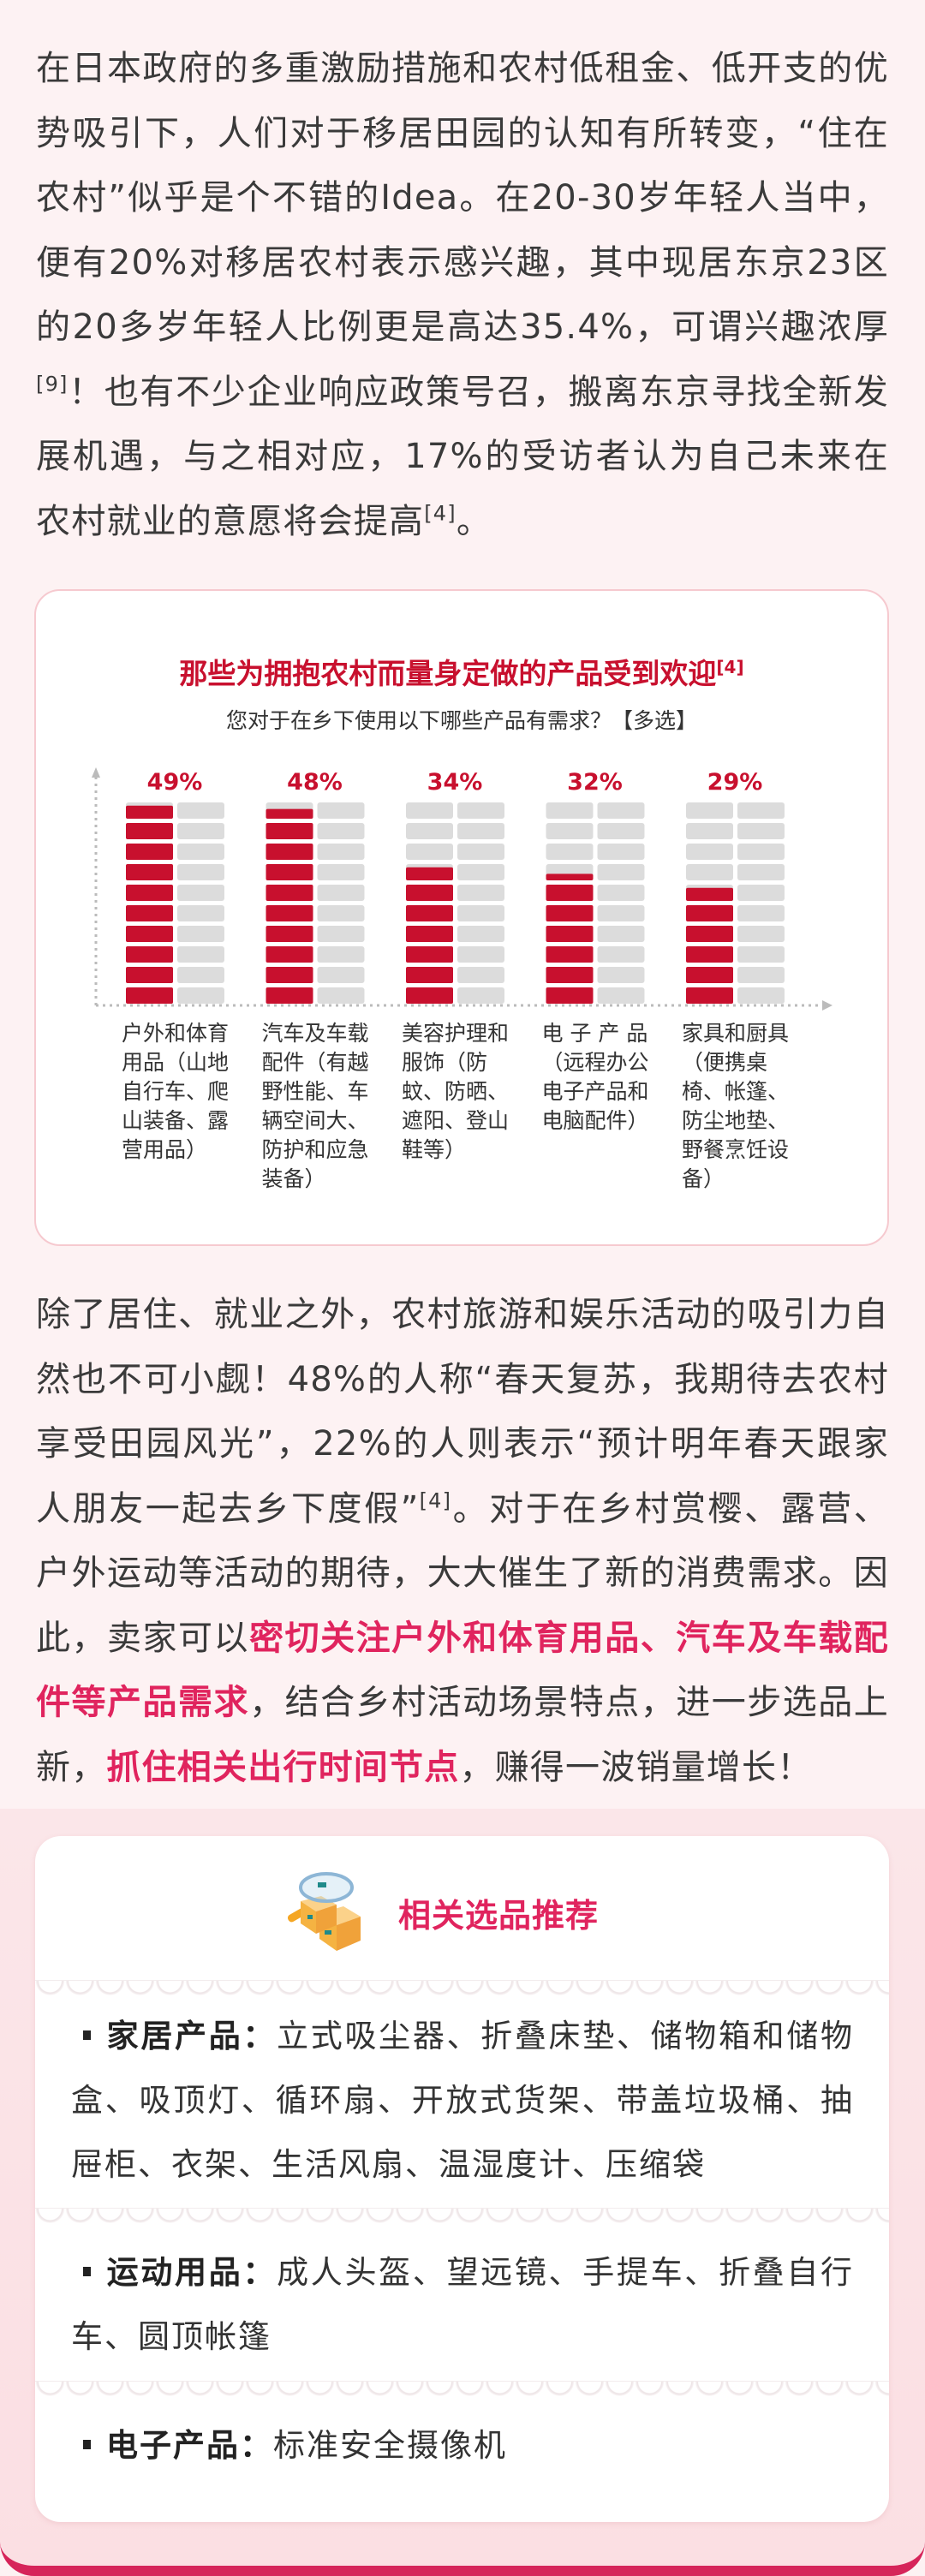 The height and width of the screenshot is (2576, 925). What do you see at coordinates (176, 1091) in the screenshot?
I see `category-label: 户外和体育用品（山地自行车、爬山装备、露营用品）` at bounding box center [176, 1091].